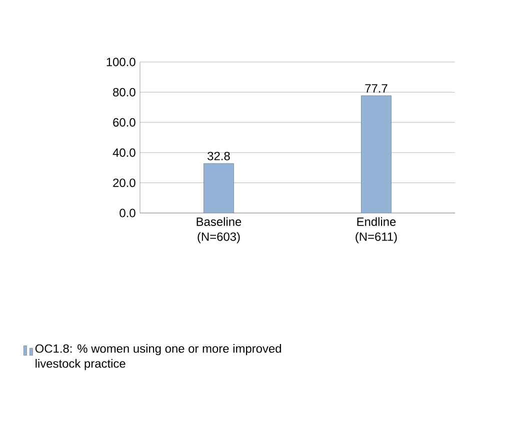  What do you see at coordinates (121, 62) in the screenshot?
I see `y-tick-label: 100.0` at bounding box center [121, 62].